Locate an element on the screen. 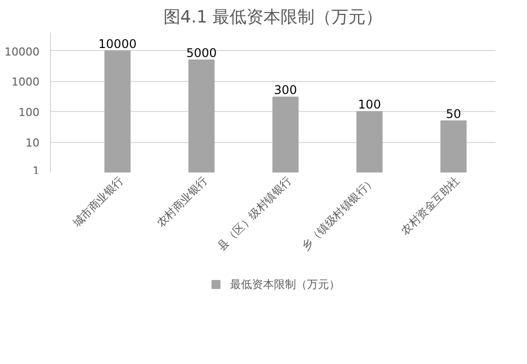 The image size is (527, 364). y-tick-label: 1000 is located at coordinates (26, 82).